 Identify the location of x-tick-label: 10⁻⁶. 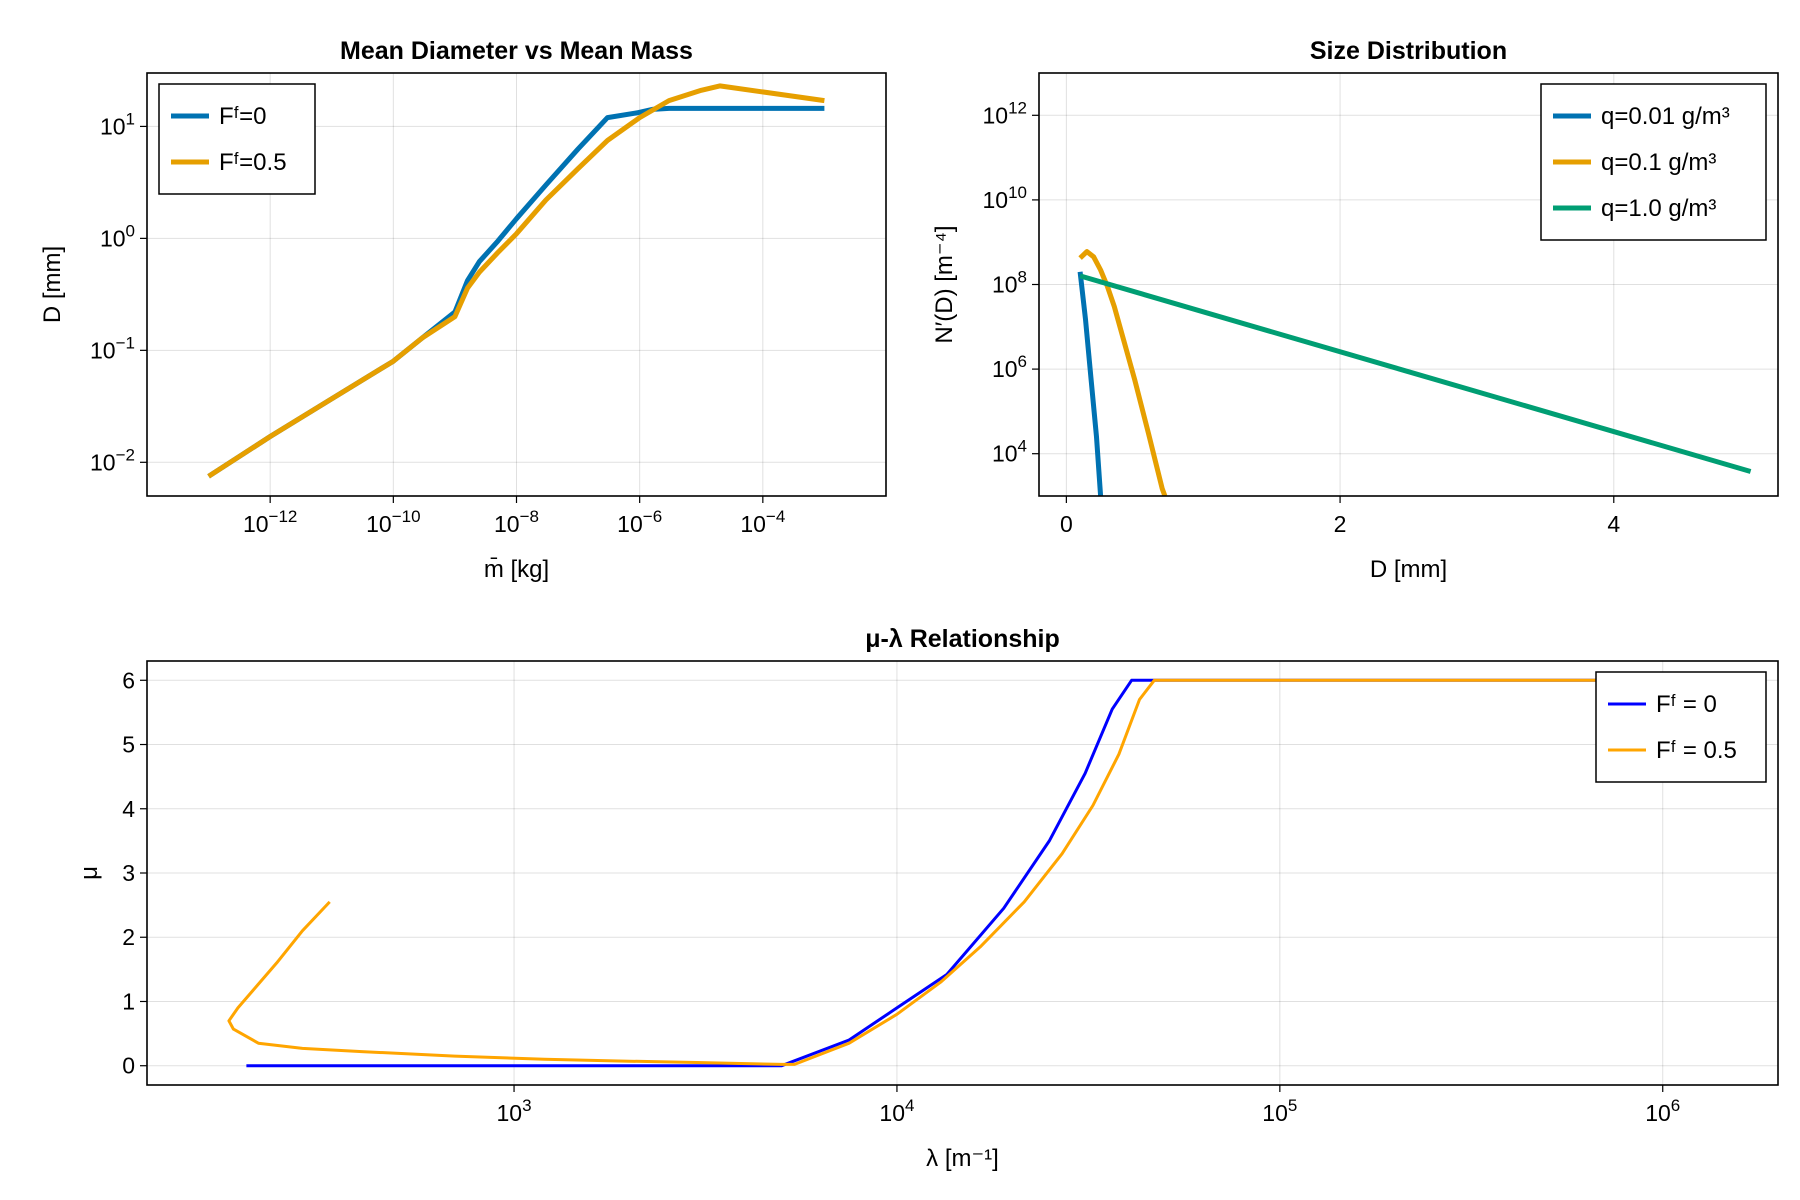
(639, 522).